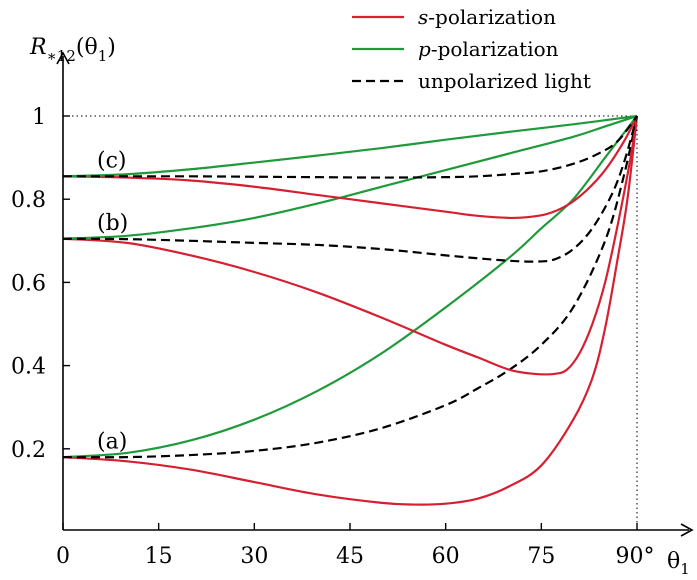  I want to click on legend-label-u: unpolarized light, so click(504, 81).